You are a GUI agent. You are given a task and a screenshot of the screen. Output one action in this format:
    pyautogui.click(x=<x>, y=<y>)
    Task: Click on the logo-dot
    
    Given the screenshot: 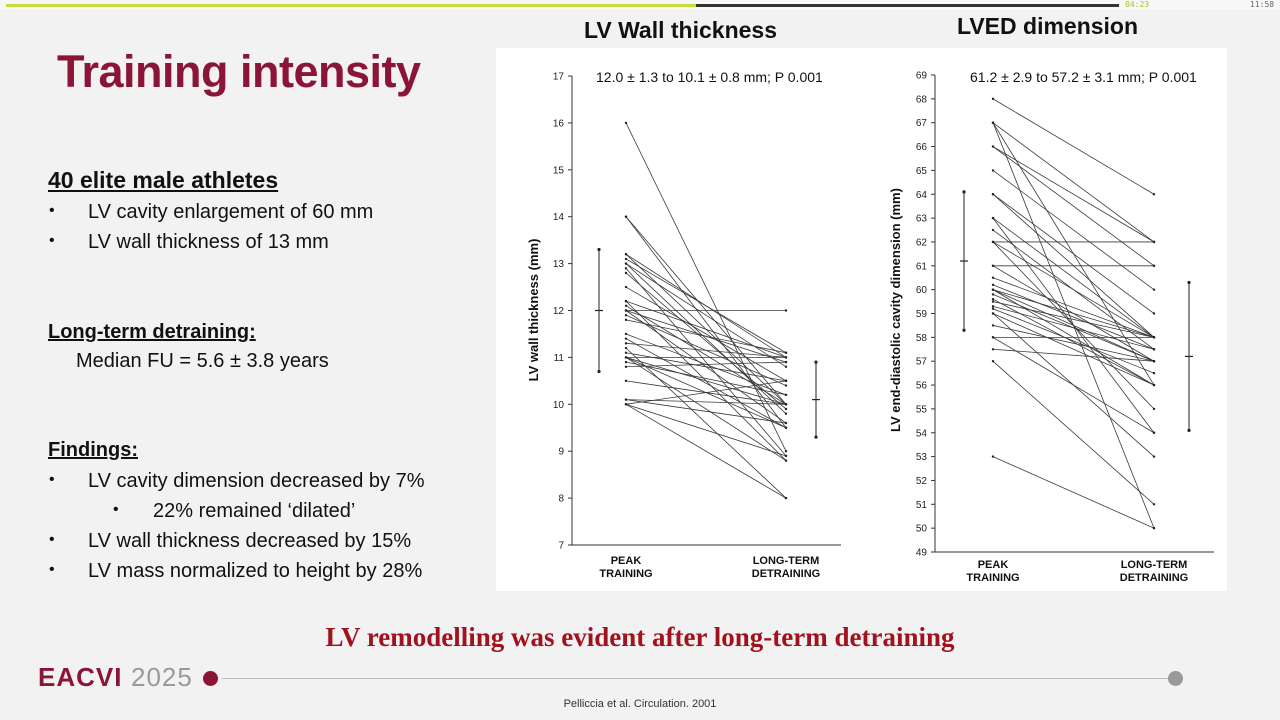 What is the action you would take?
    pyautogui.click(x=210, y=678)
    